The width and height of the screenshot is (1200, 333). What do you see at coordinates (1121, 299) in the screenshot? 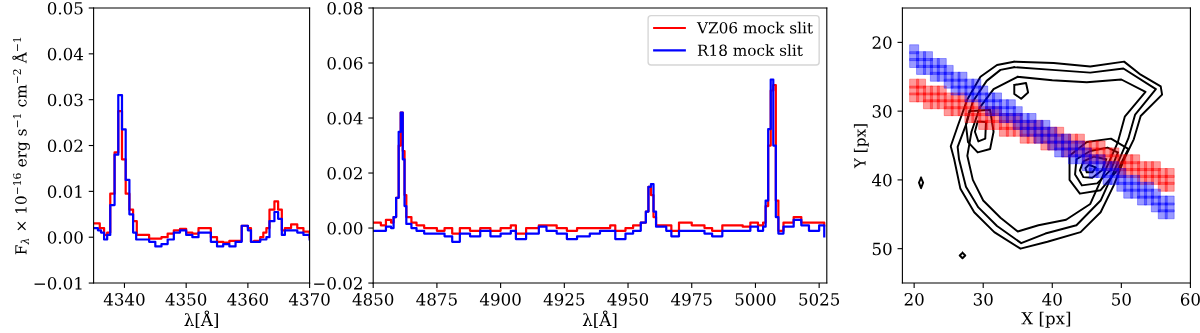
I see `x-tick-label: 50` at bounding box center [1121, 299].